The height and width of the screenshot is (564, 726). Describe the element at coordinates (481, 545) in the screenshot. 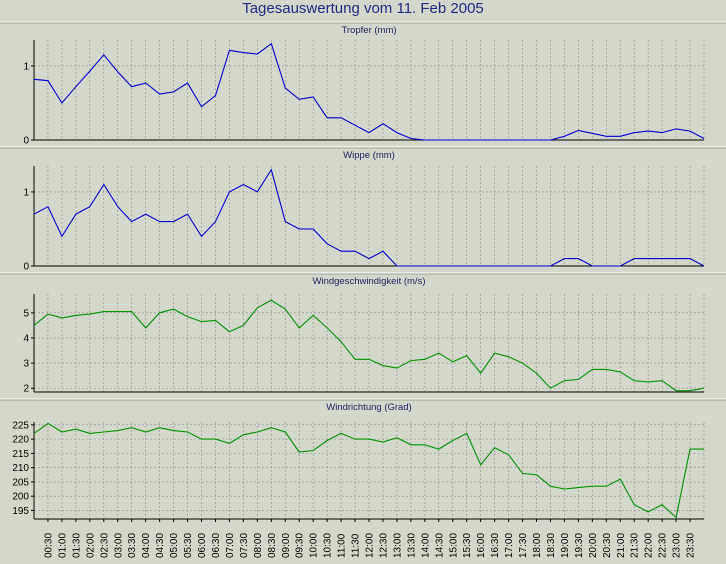

I see `x-tick-label: 16:00` at that location.